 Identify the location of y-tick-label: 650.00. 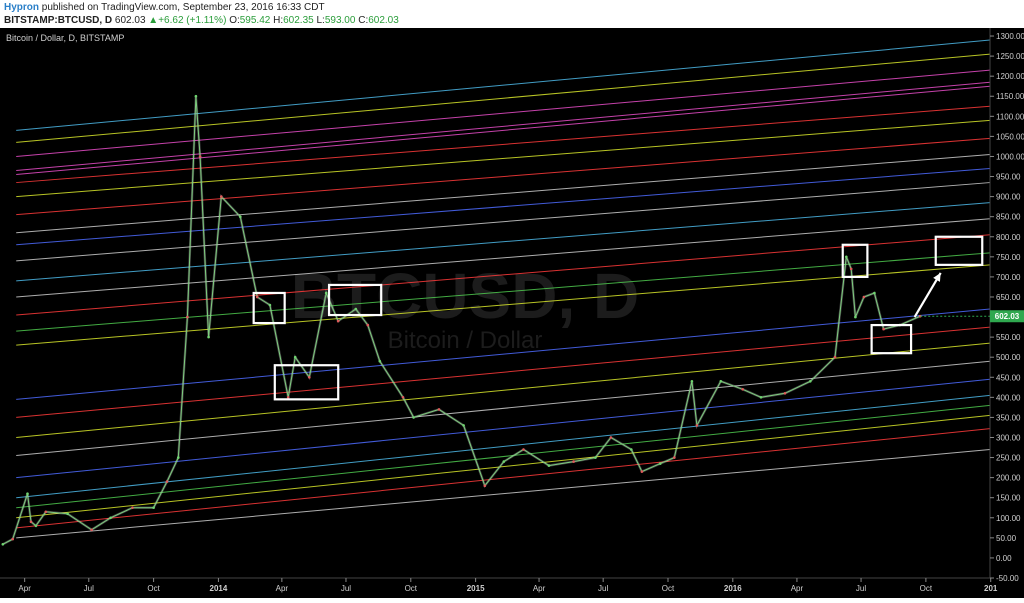
(1008, 297).